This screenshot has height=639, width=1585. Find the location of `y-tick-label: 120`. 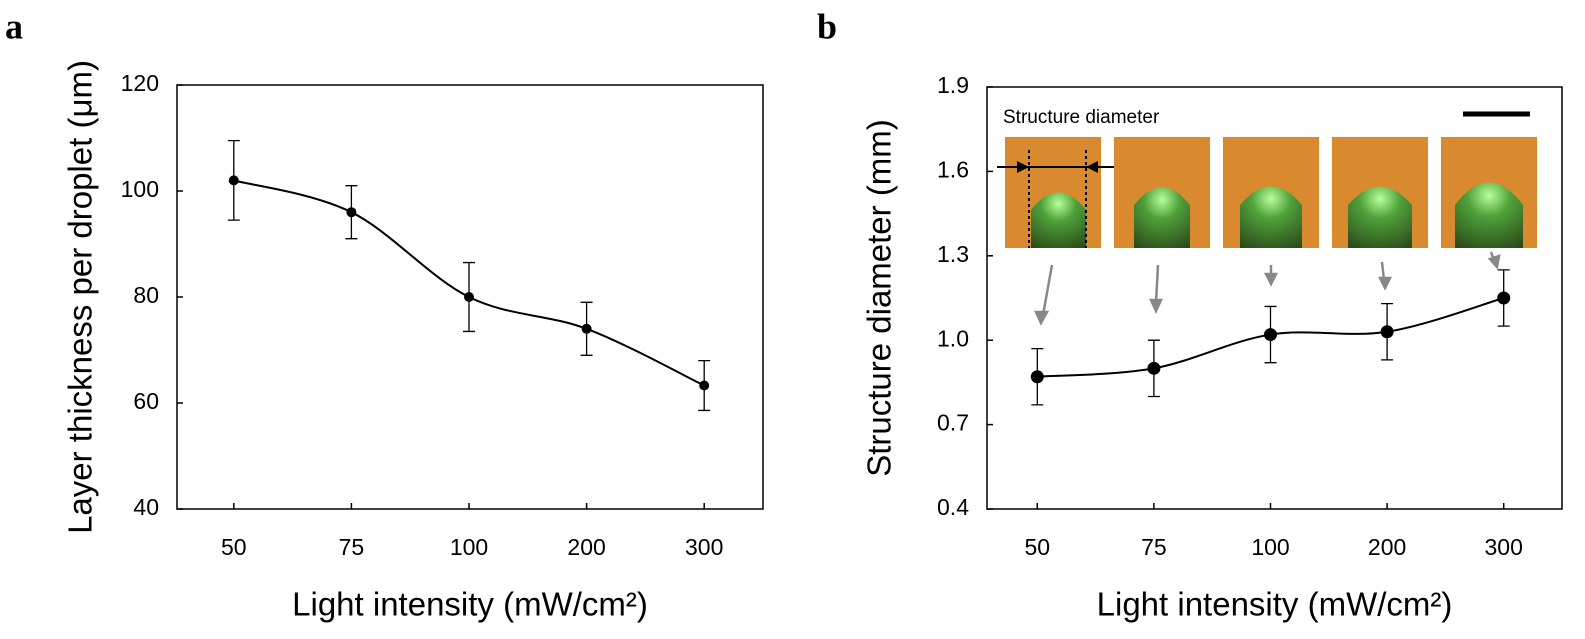

y-tick-label: 120 is located at coordinates (140, 83).